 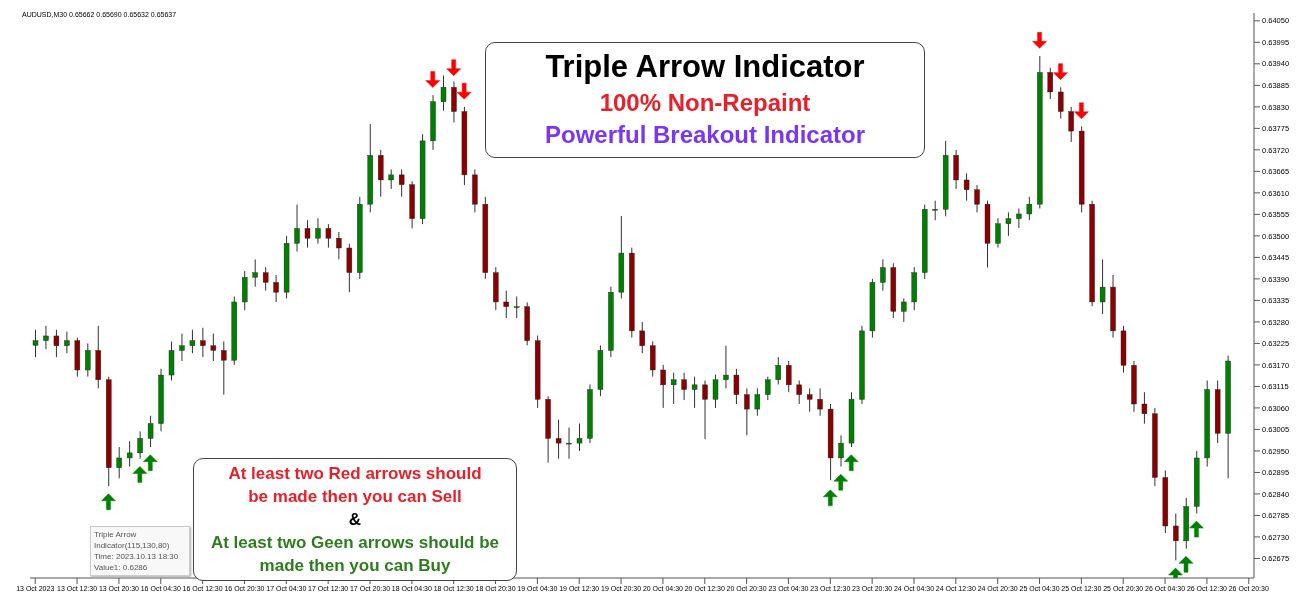 I want to click on annotation: &, so click(x=355, y=520).